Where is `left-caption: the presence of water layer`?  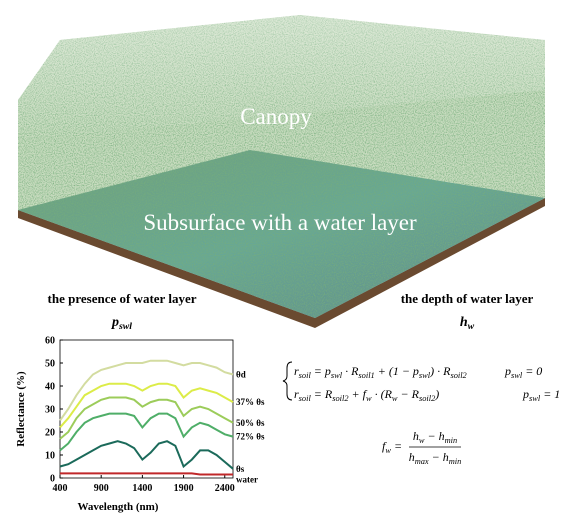 left-caption: the presence of water layer is located at coordinates (122, 298).